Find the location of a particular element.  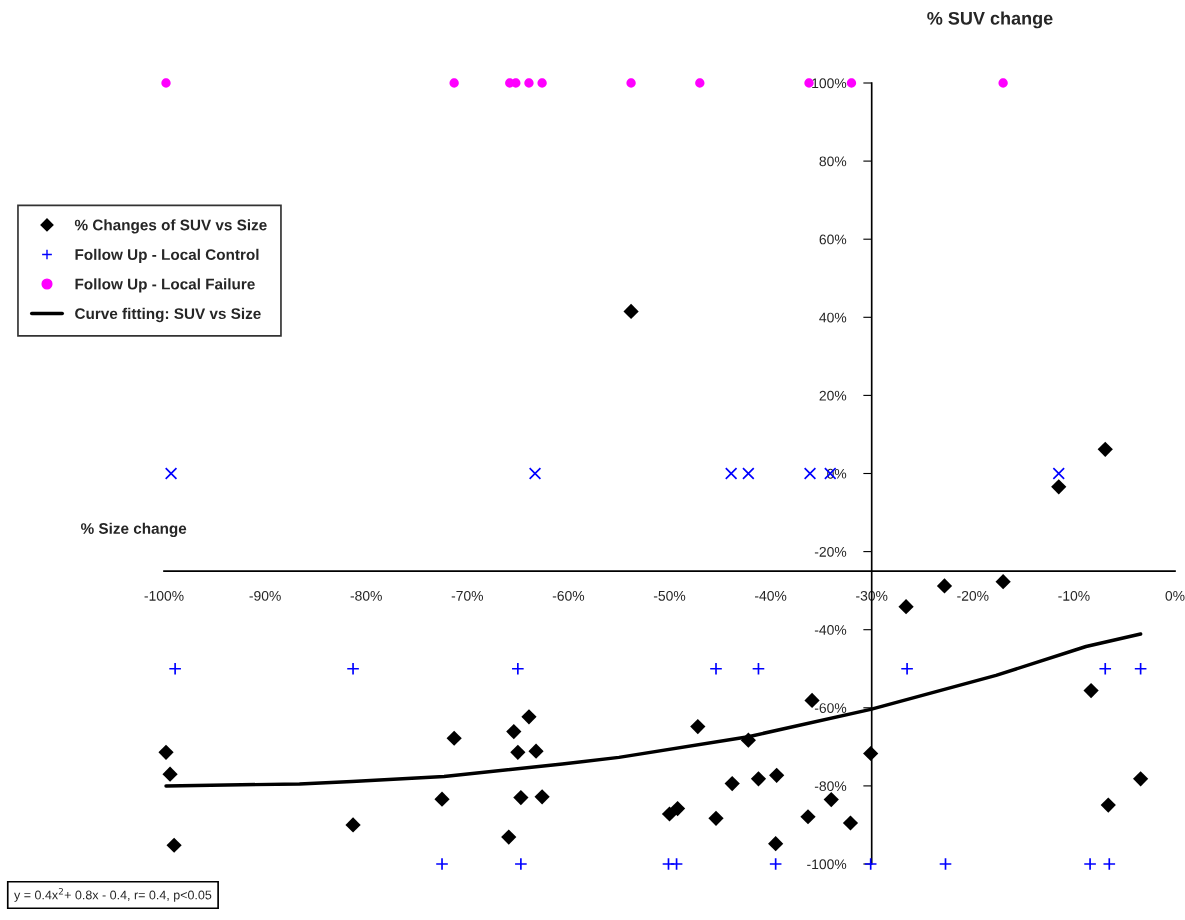

x-tick-label: -80% is located at coordinates (366, 595).